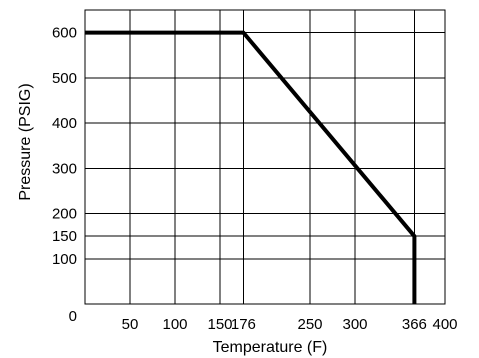  I want to click on y-tick-label: 100, so click(64, 259).